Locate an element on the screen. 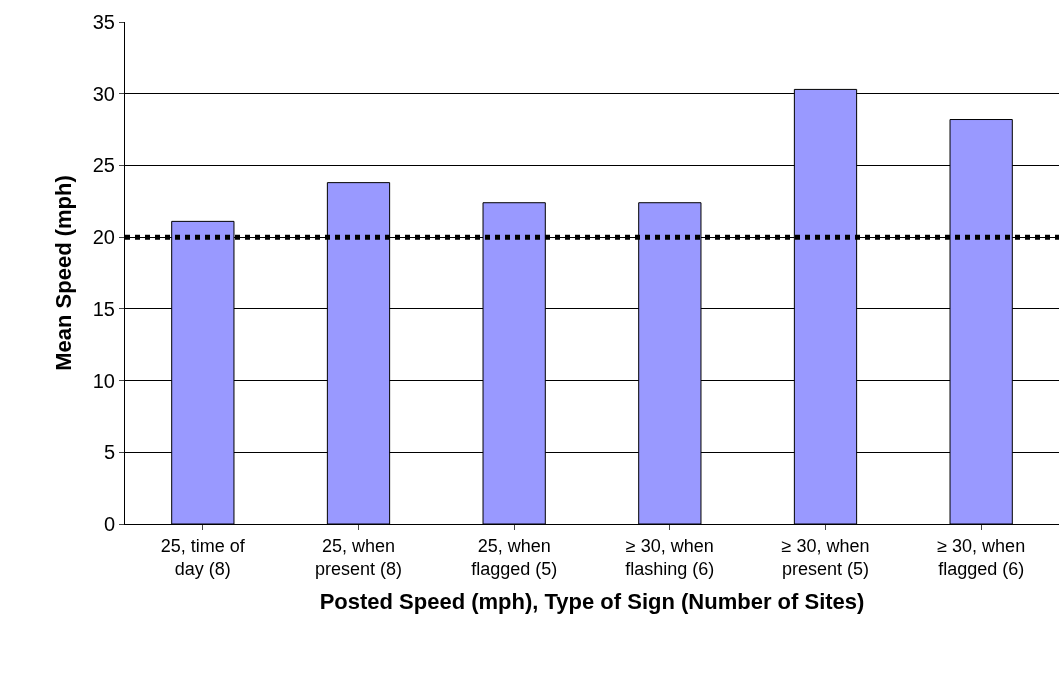 The height and width of the screenshot is (679, 1061). x-tick-label: ≥ 30, when present (5) is located at coordinates (825, 557).